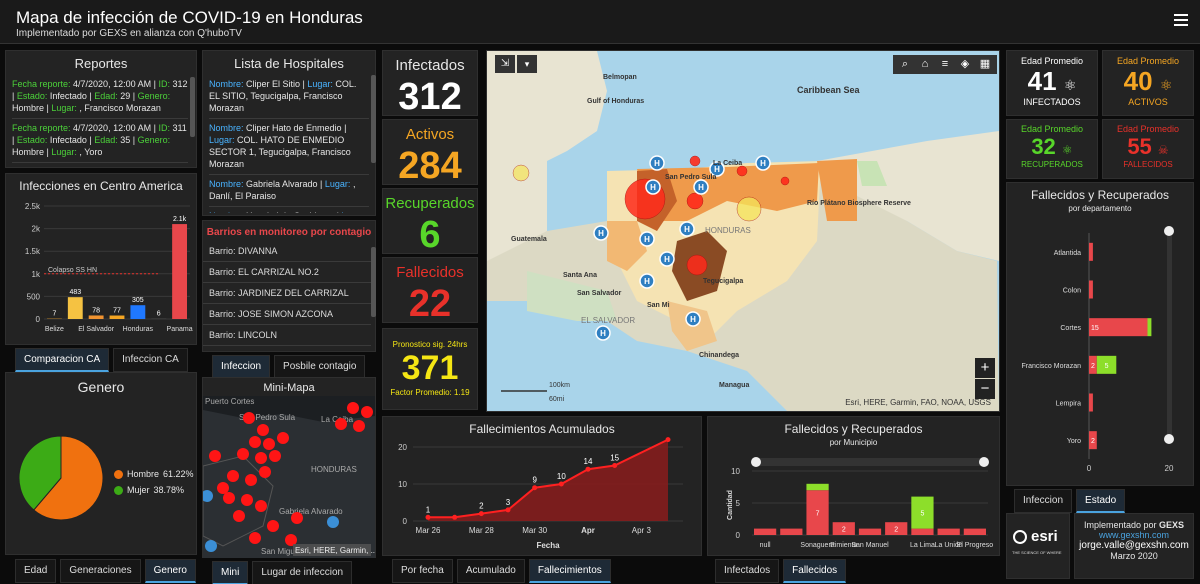 The image size is (1200, 584). I want to click on genero-tab-0: Edad, so click(36, 571).